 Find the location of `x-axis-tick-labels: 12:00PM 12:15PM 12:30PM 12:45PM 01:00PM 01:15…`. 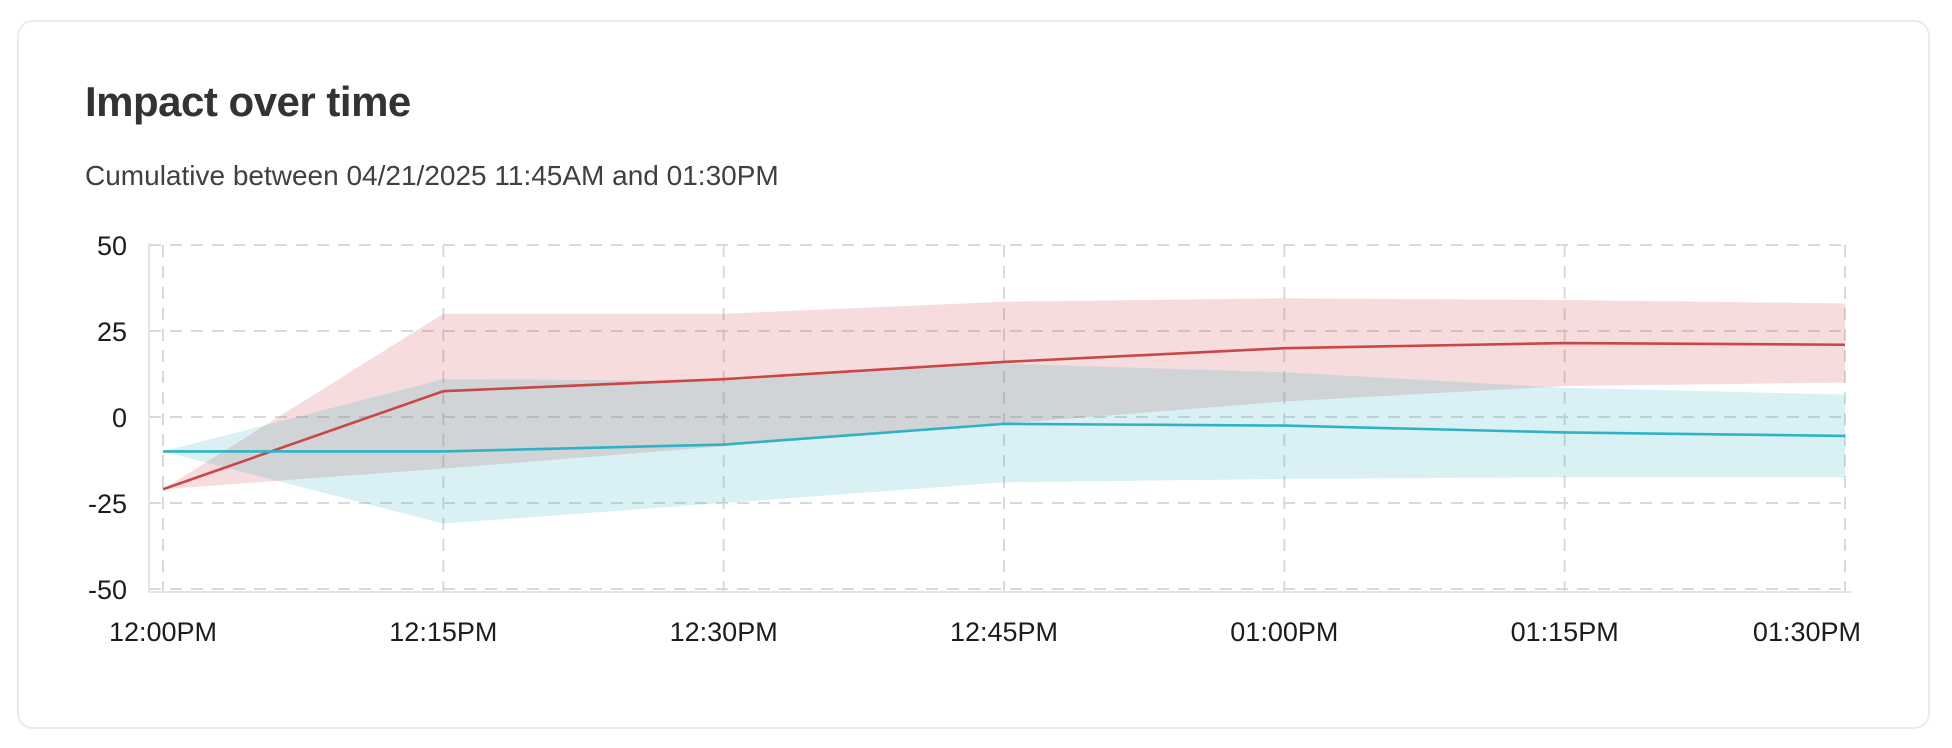

x-axis-tick-labels: 12:00PM 12:15PM 12:30PM 12:45PM 01:00PM 01:15… is located at coordinates (985, 632).